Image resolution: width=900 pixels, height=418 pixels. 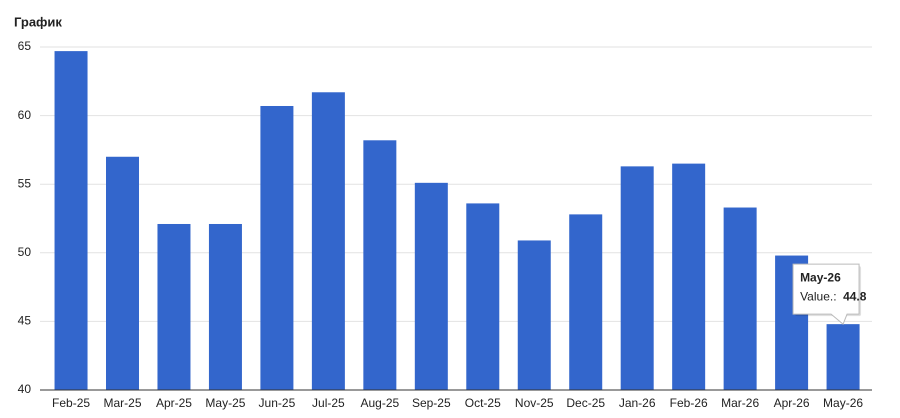 What do you see at coordinates (25, 389) in the screenshot?
I see `y-tick-label: 40` at bounding box center [25, 389].